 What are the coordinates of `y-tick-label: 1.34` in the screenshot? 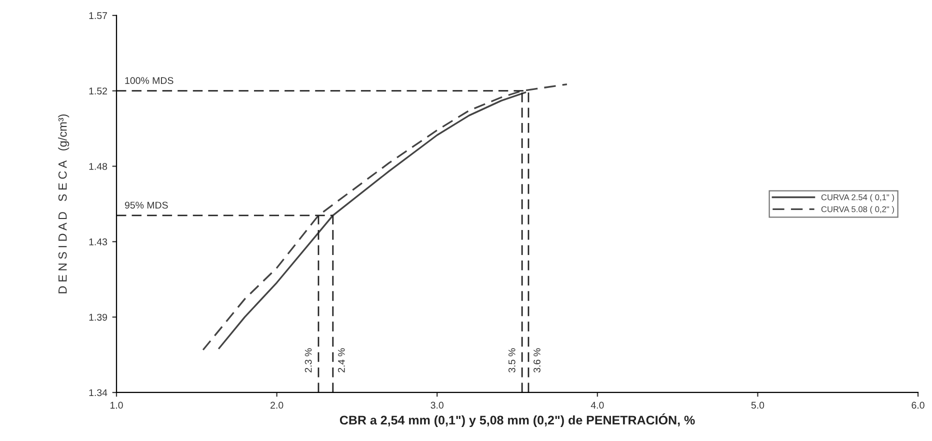 It's located at (98, 392).